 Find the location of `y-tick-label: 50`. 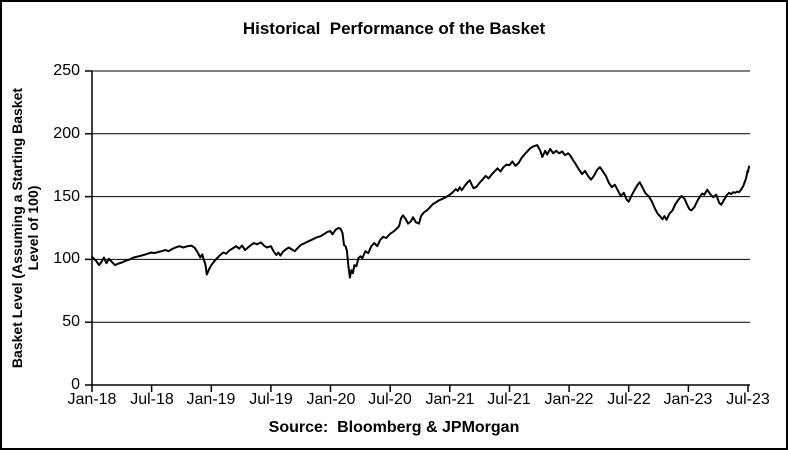

y-tick-label: 50 is located at coordinates (71, 321).